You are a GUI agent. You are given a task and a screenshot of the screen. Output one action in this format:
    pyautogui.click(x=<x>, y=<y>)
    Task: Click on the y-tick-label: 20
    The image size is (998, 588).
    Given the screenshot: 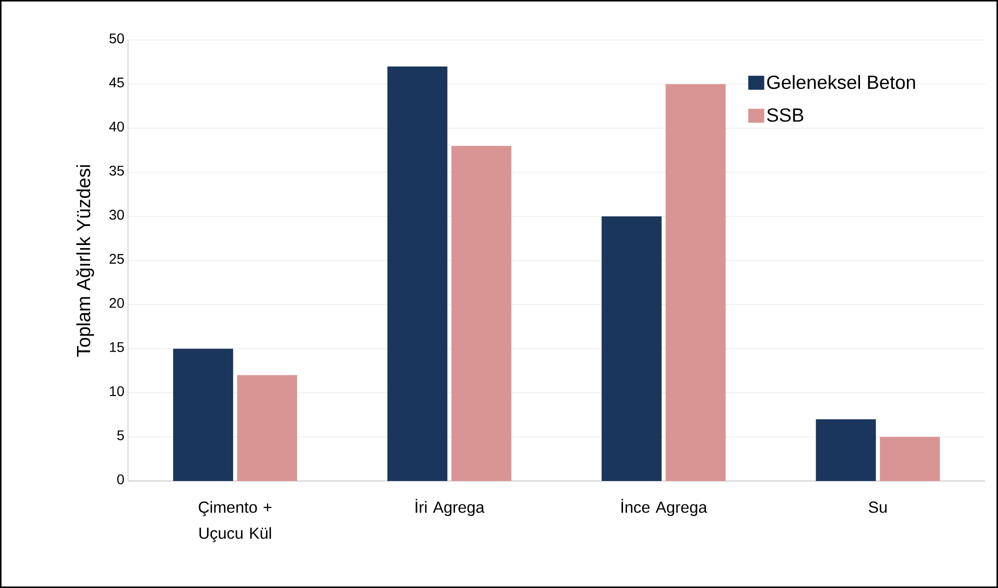 What is the action you would take?
    pyautogui.click(x=117, y=303)
    